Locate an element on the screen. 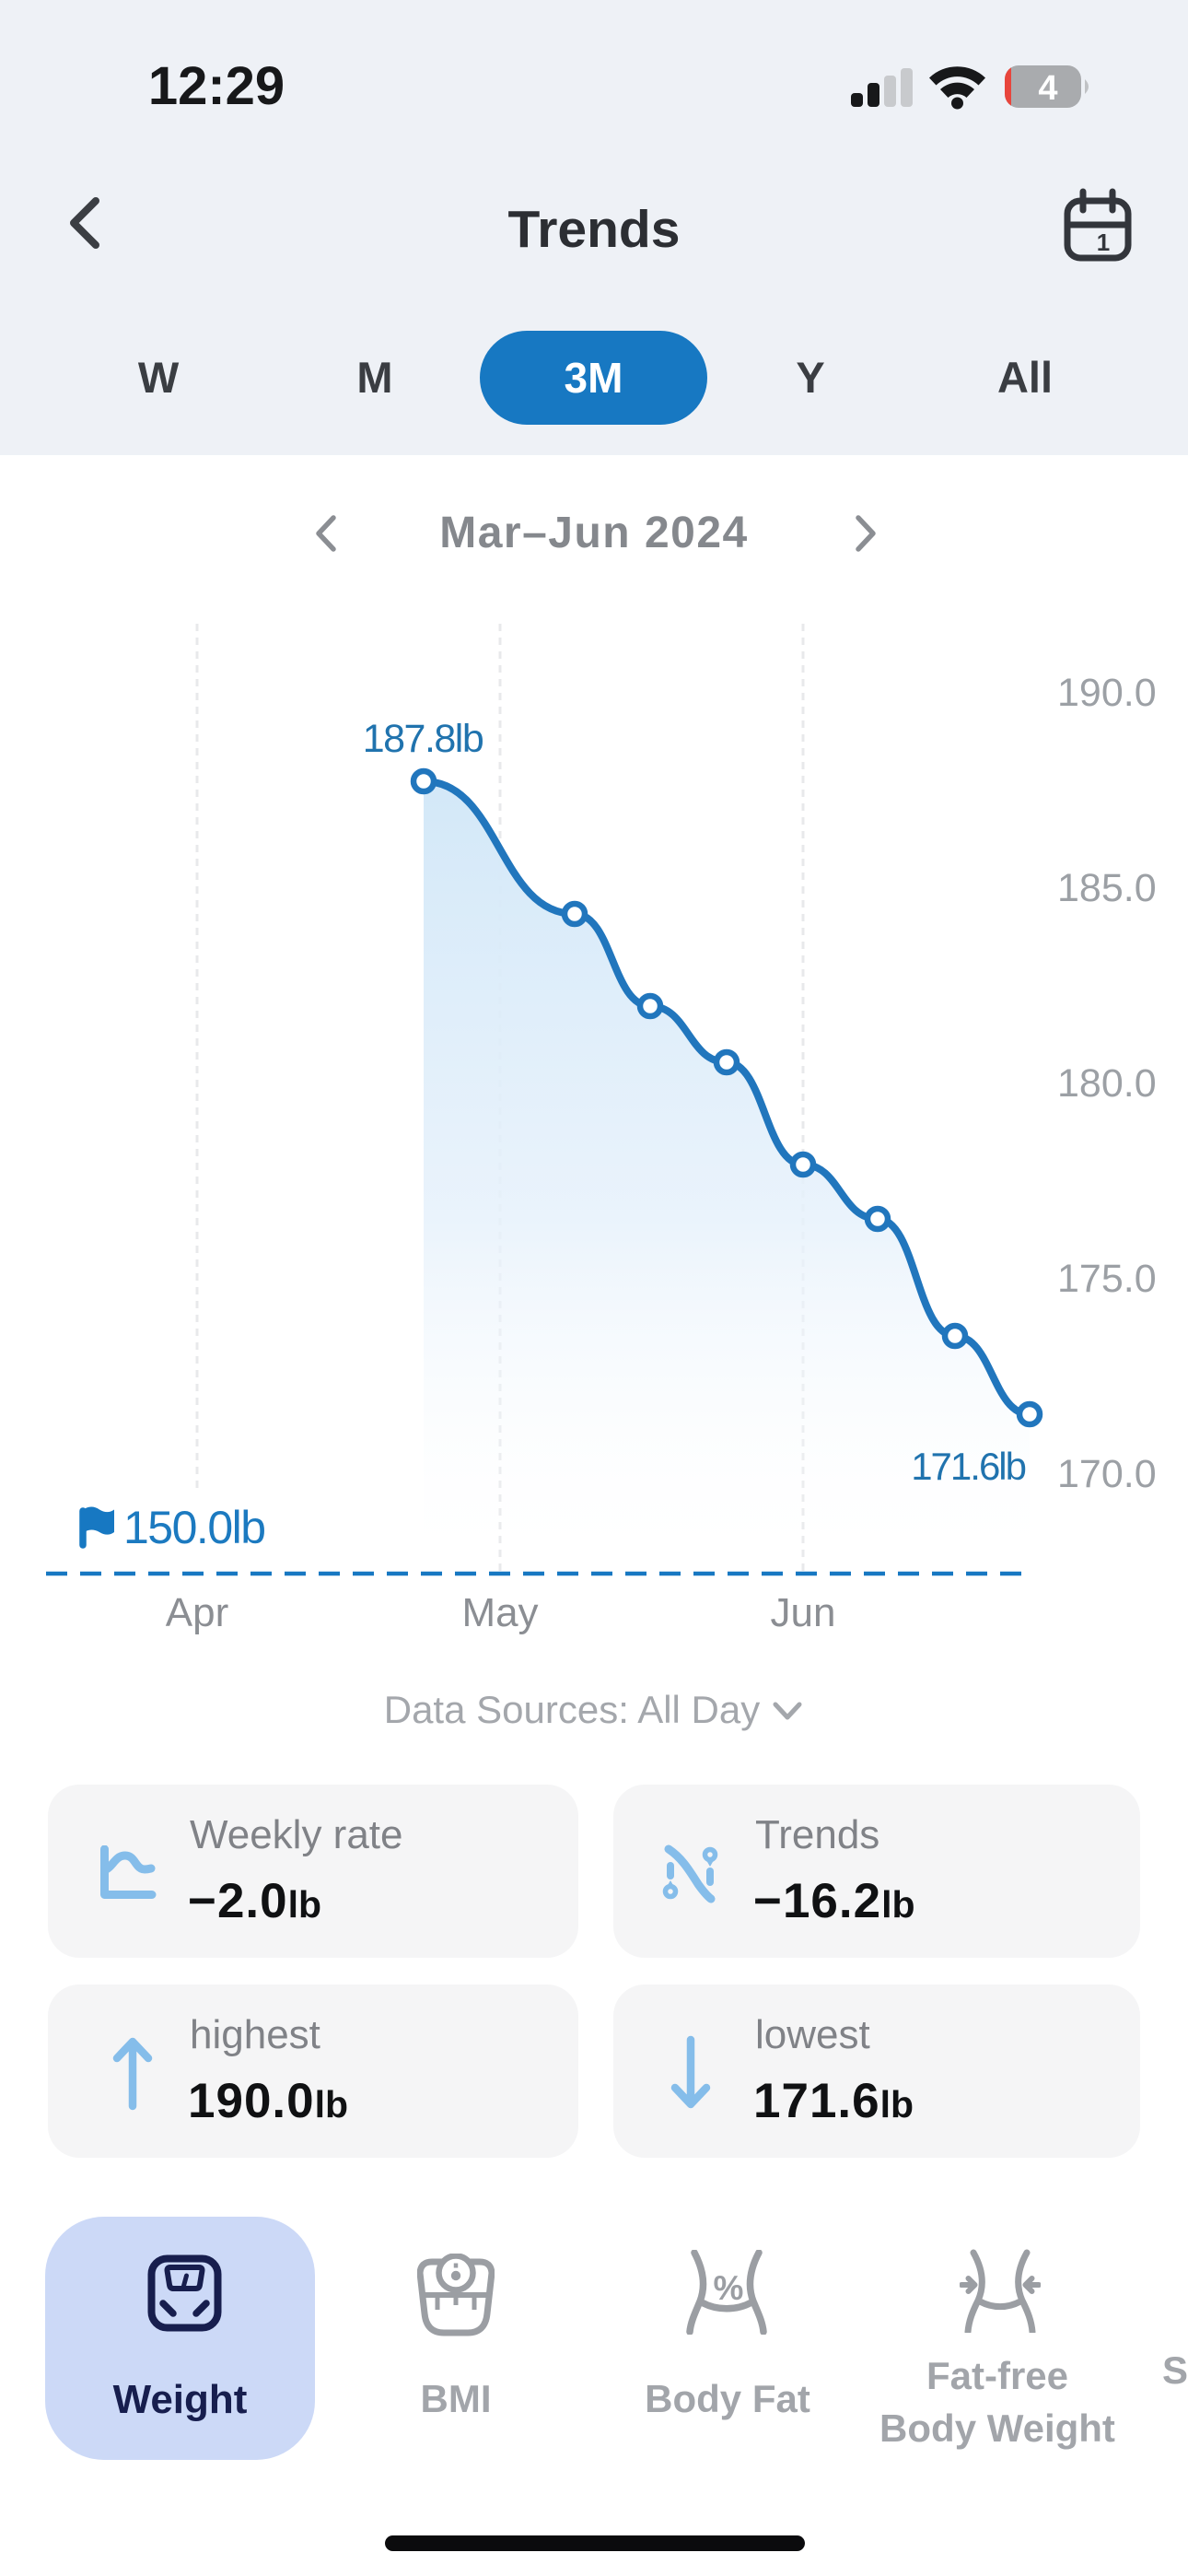  svg-text: 4 is located at coordinates (1047, 88).